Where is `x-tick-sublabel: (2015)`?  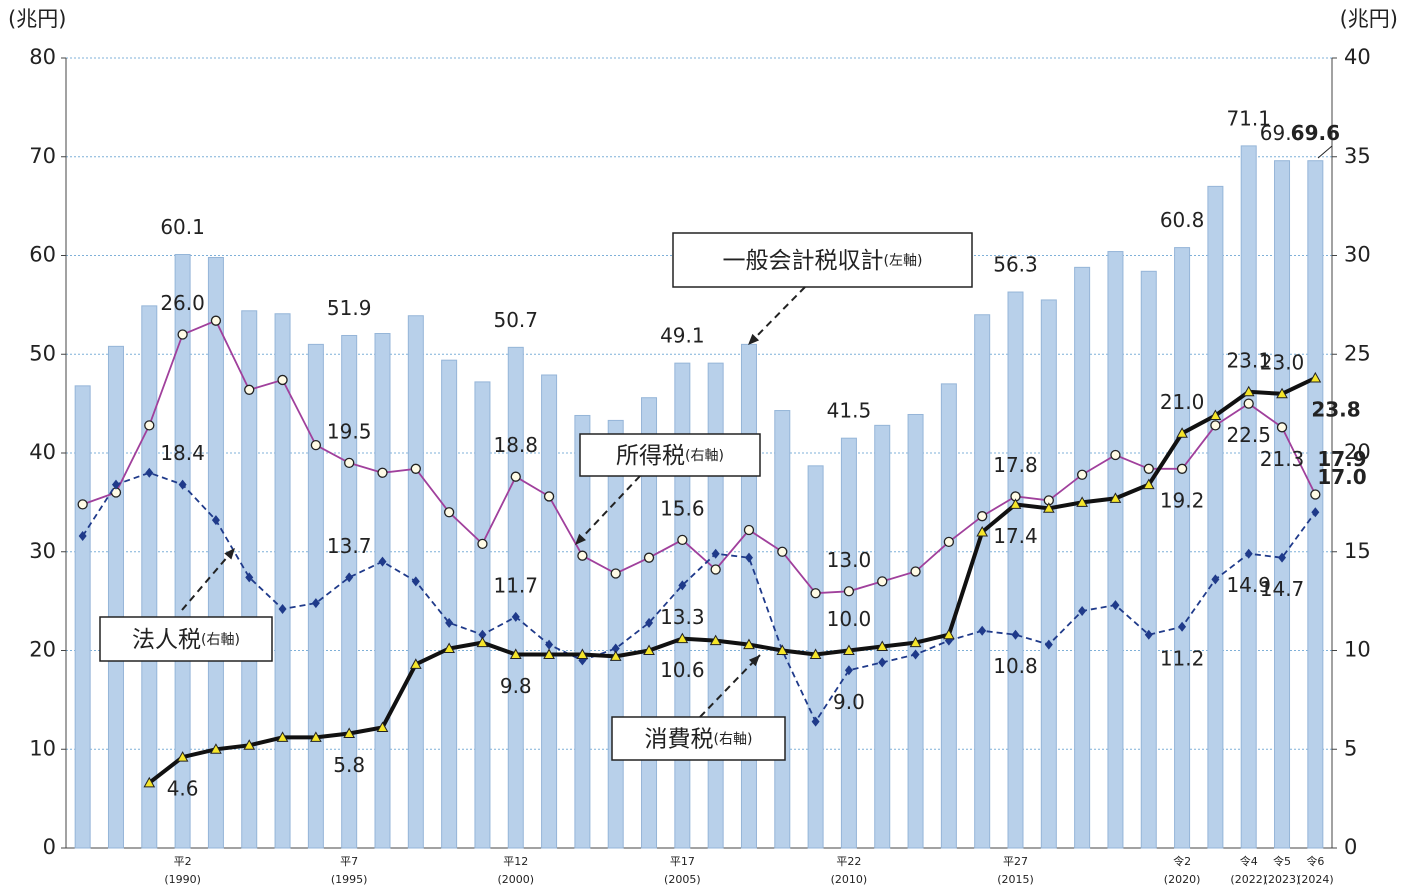 x-tick-sublabel: (2015) is located at coordinates (1015, 879).